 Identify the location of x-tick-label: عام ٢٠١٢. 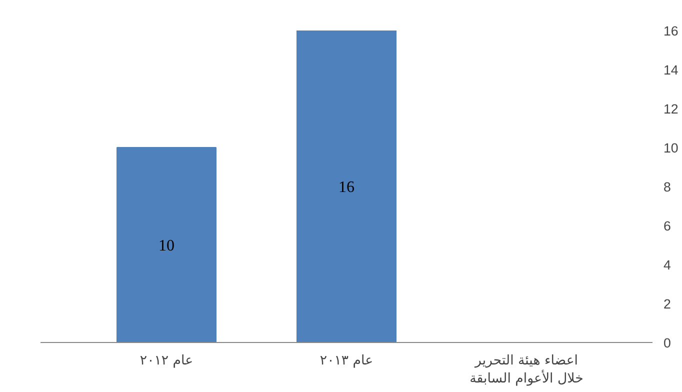
(167, 361).